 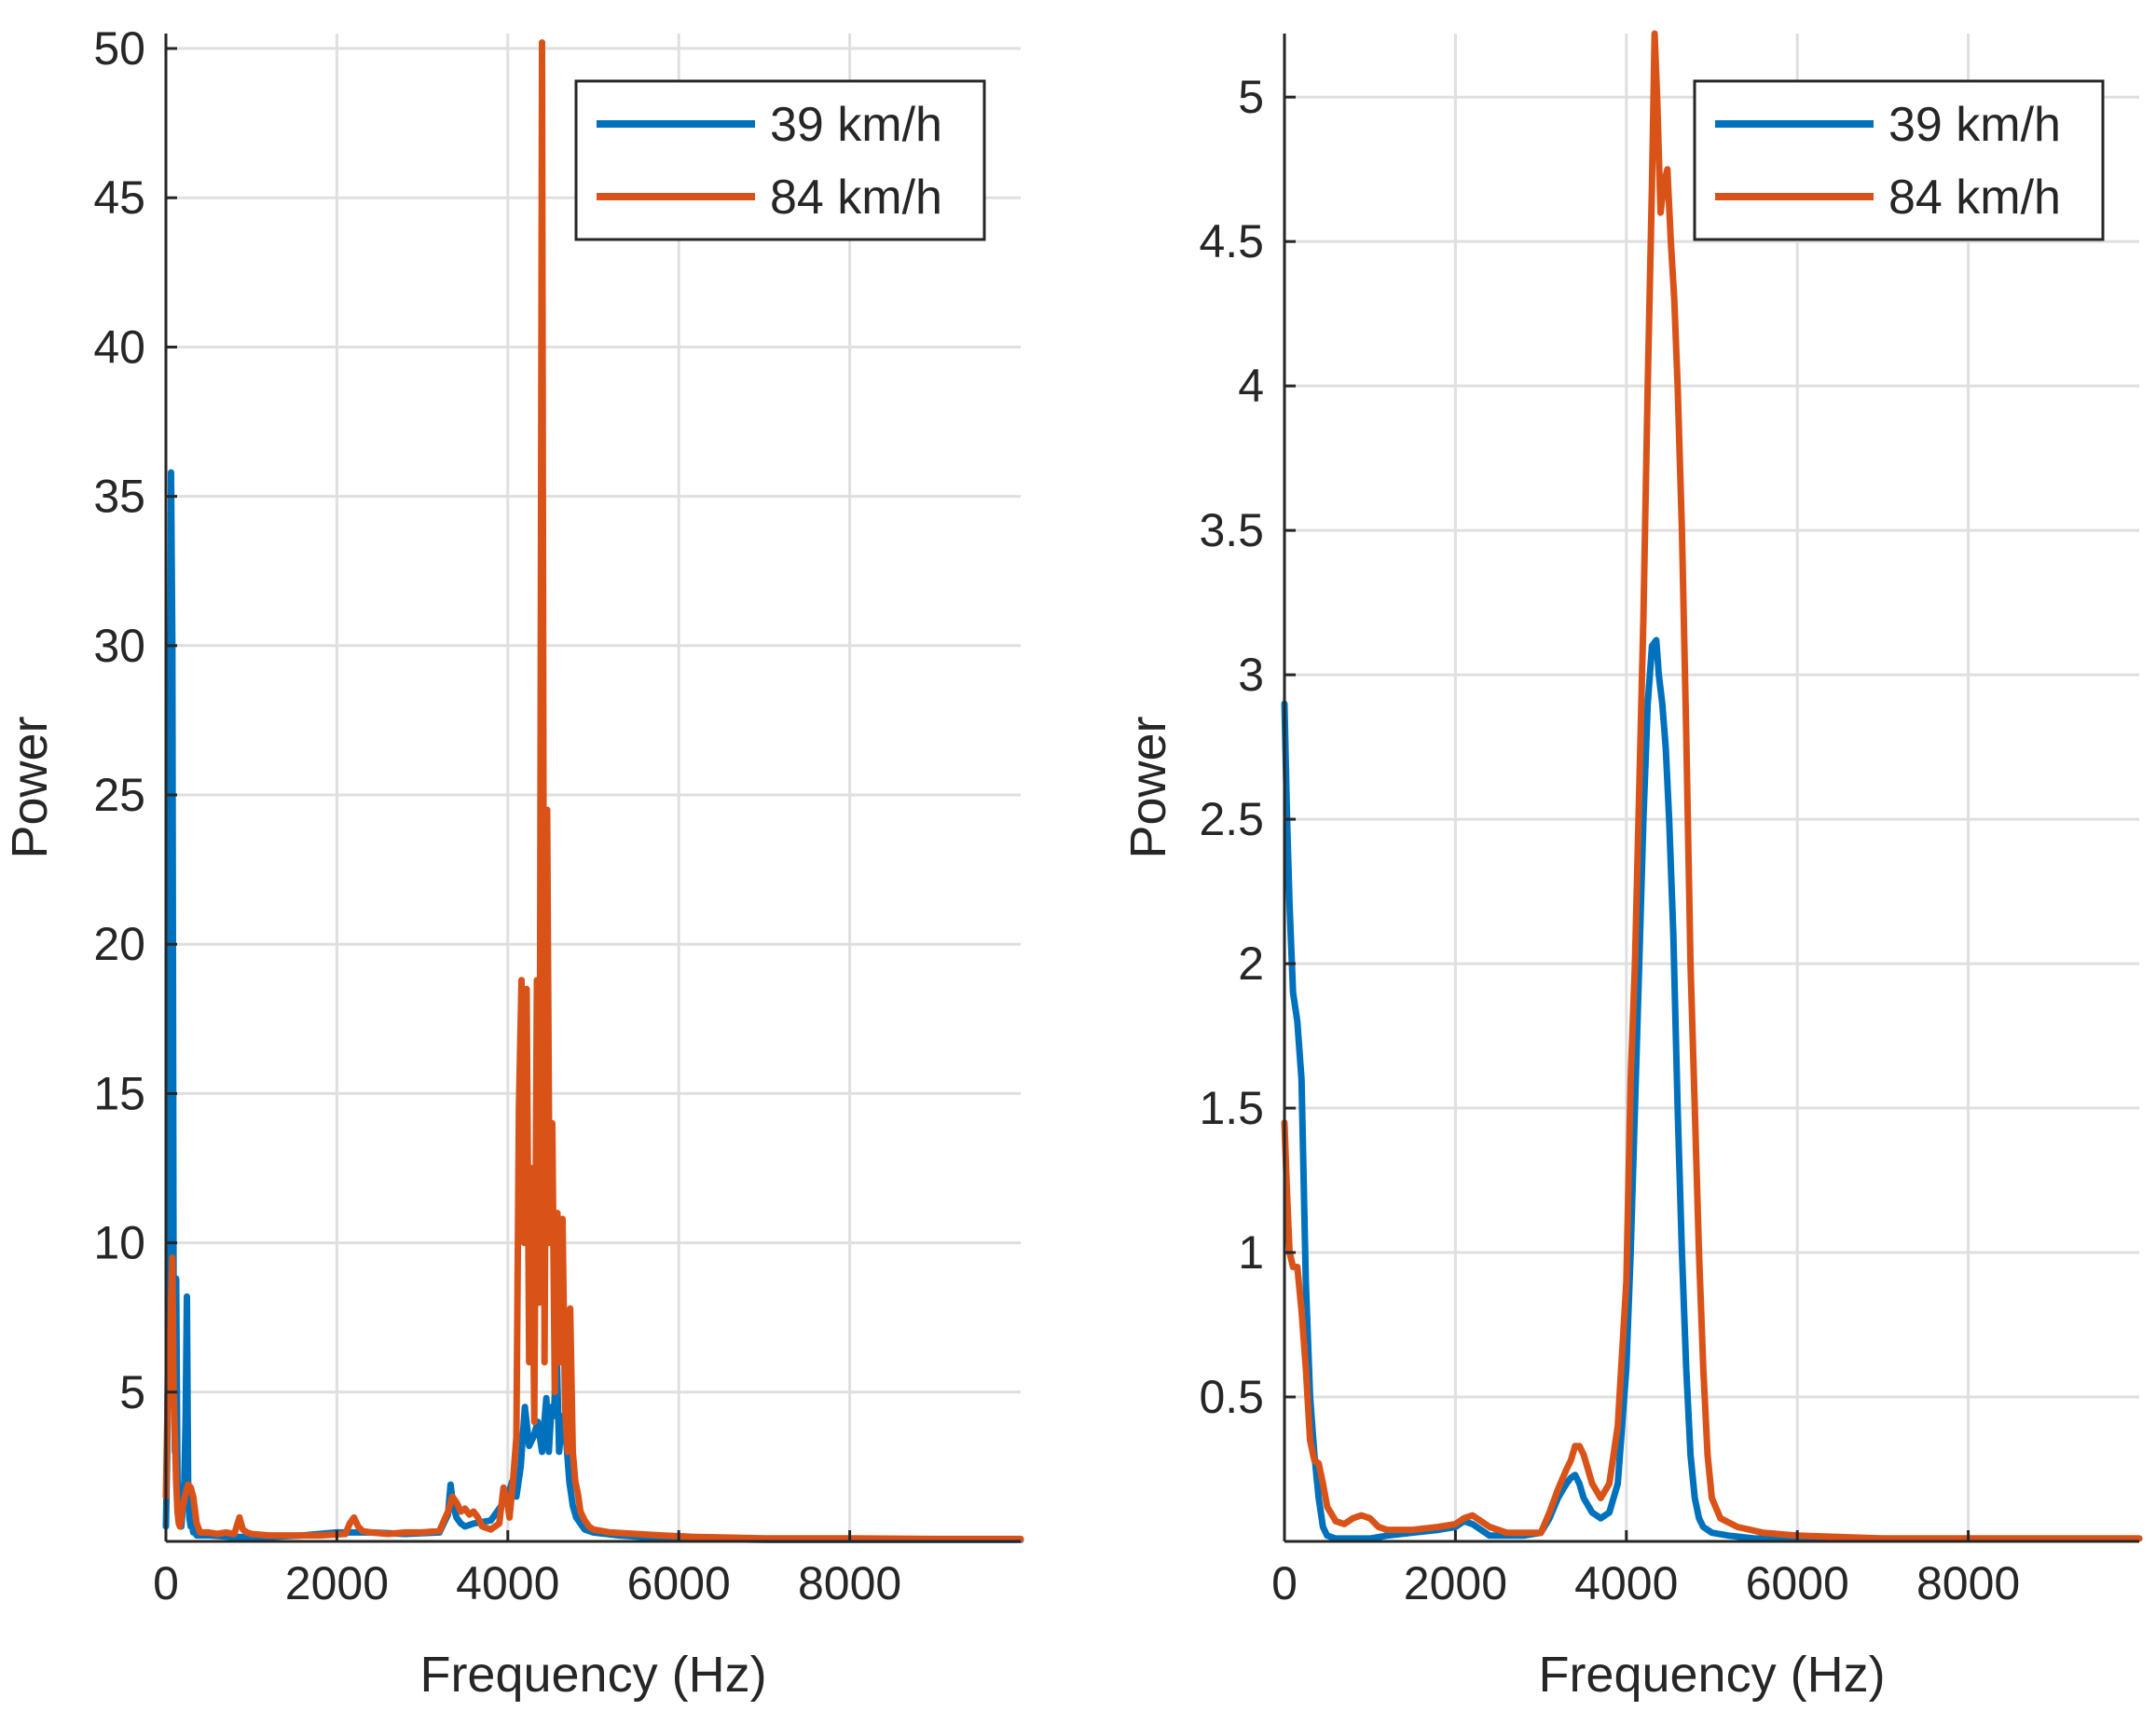 What do you see at coordinates (1231, 1397) in the screenshot?
I see `chart-right-y-tick-label-0: 0.5` at bounding box center [1231, 1397].